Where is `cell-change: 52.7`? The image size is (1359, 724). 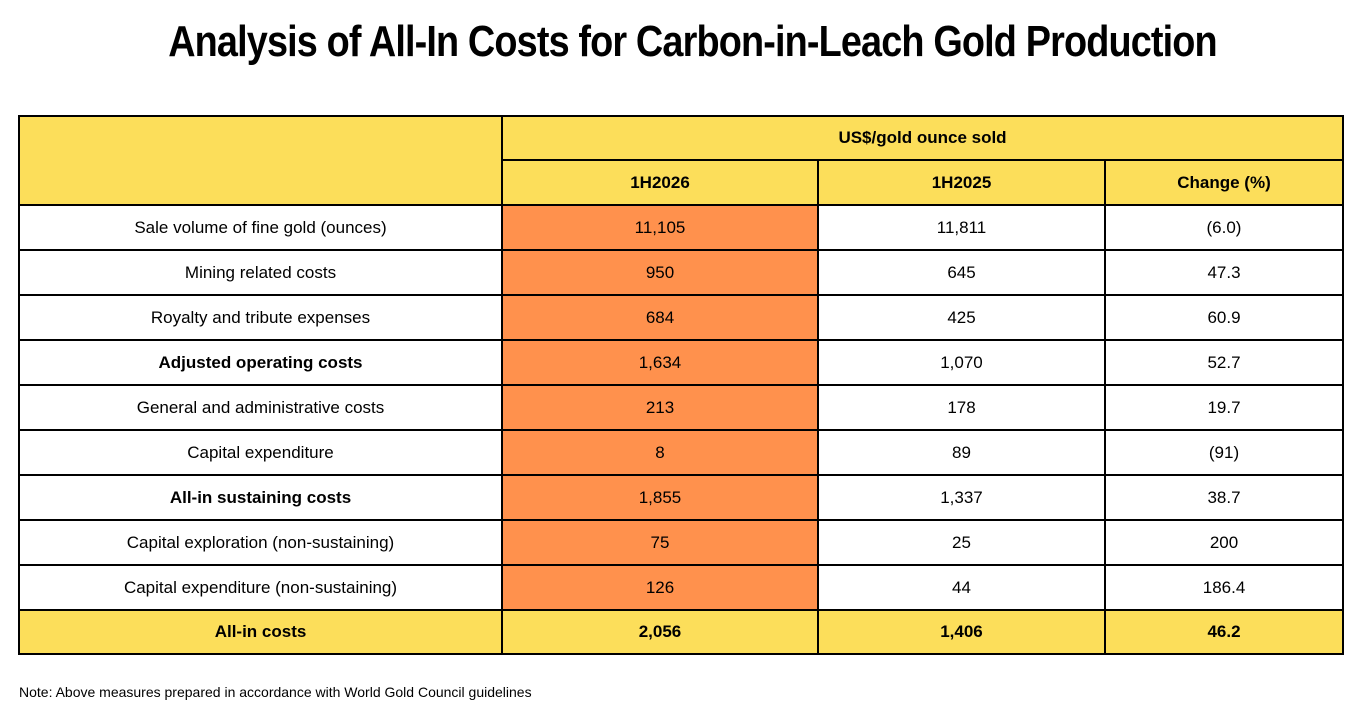
cell-change: 52.7 is located at coordinates (1224, 362).